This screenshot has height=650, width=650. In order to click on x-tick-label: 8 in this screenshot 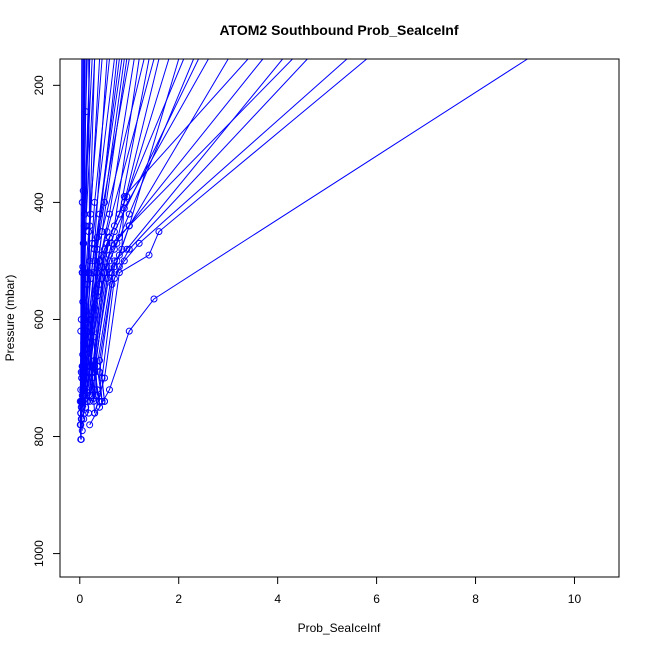, I will do `click(475, 599)`.